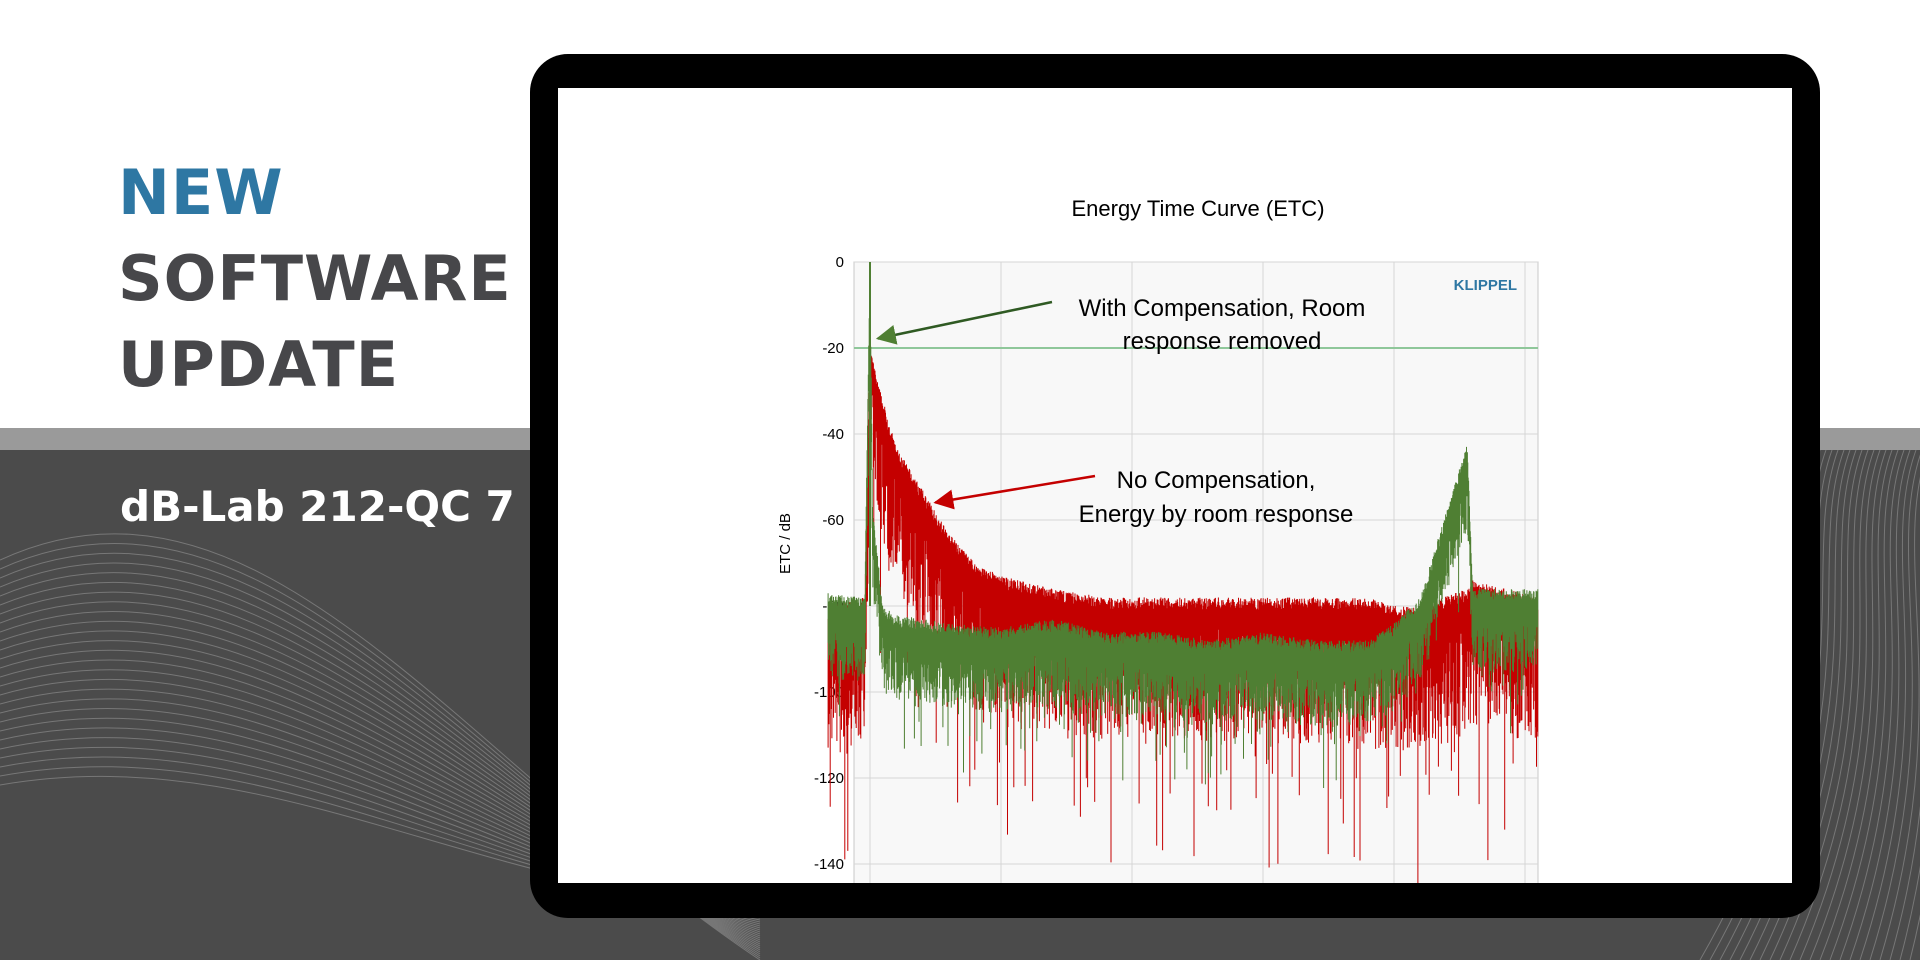 The height and width of the screenshot is (960, 1920). Describe the element at coordinates (201, 192) in the screenshot. I see `headline-new: NEW` at that location.